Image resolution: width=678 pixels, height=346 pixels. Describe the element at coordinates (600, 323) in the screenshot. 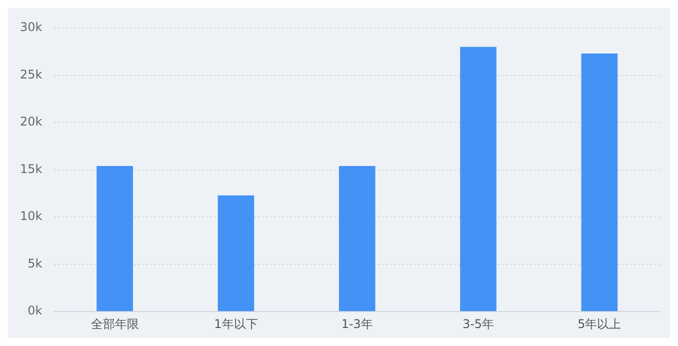

I see `x-tick-label: 5年以上` at that location.